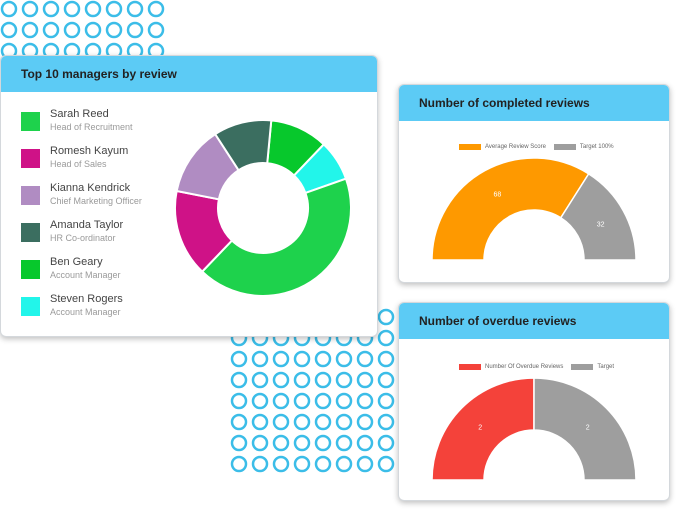  What do you see at coordinates (78, 164) in the screenshot?
I see `manager-role: Head of Sales` at bounding box center [78, 164].